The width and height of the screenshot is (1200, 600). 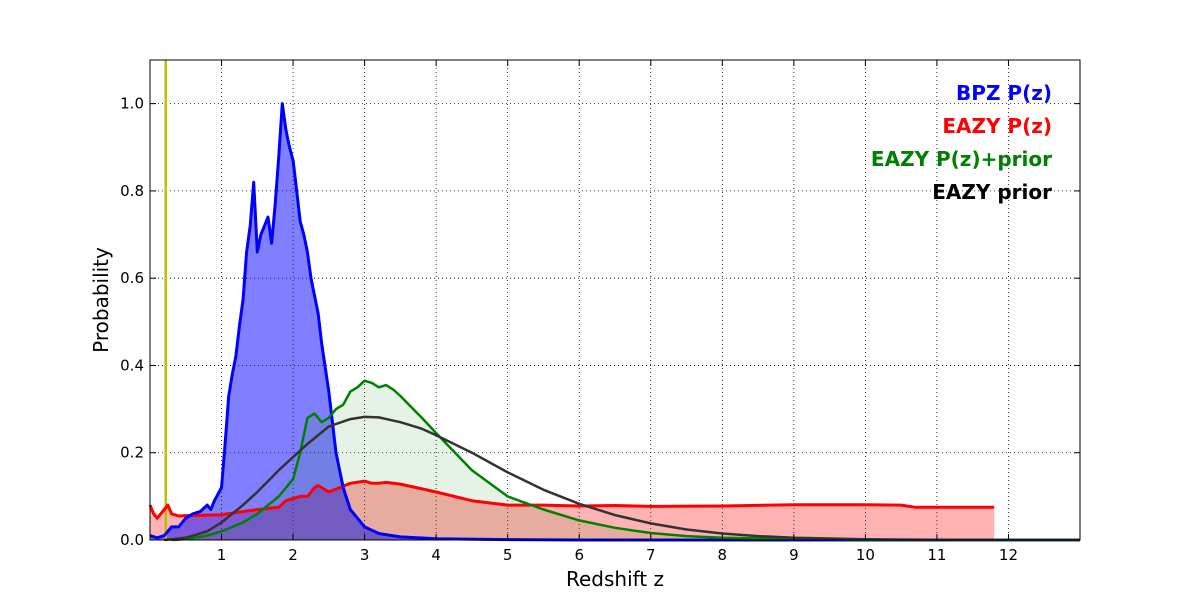 What do you see at coordinates (132, 104) in the screenshot?
I see `y-tick-label: 1.0` at bounding box center [132, 104].